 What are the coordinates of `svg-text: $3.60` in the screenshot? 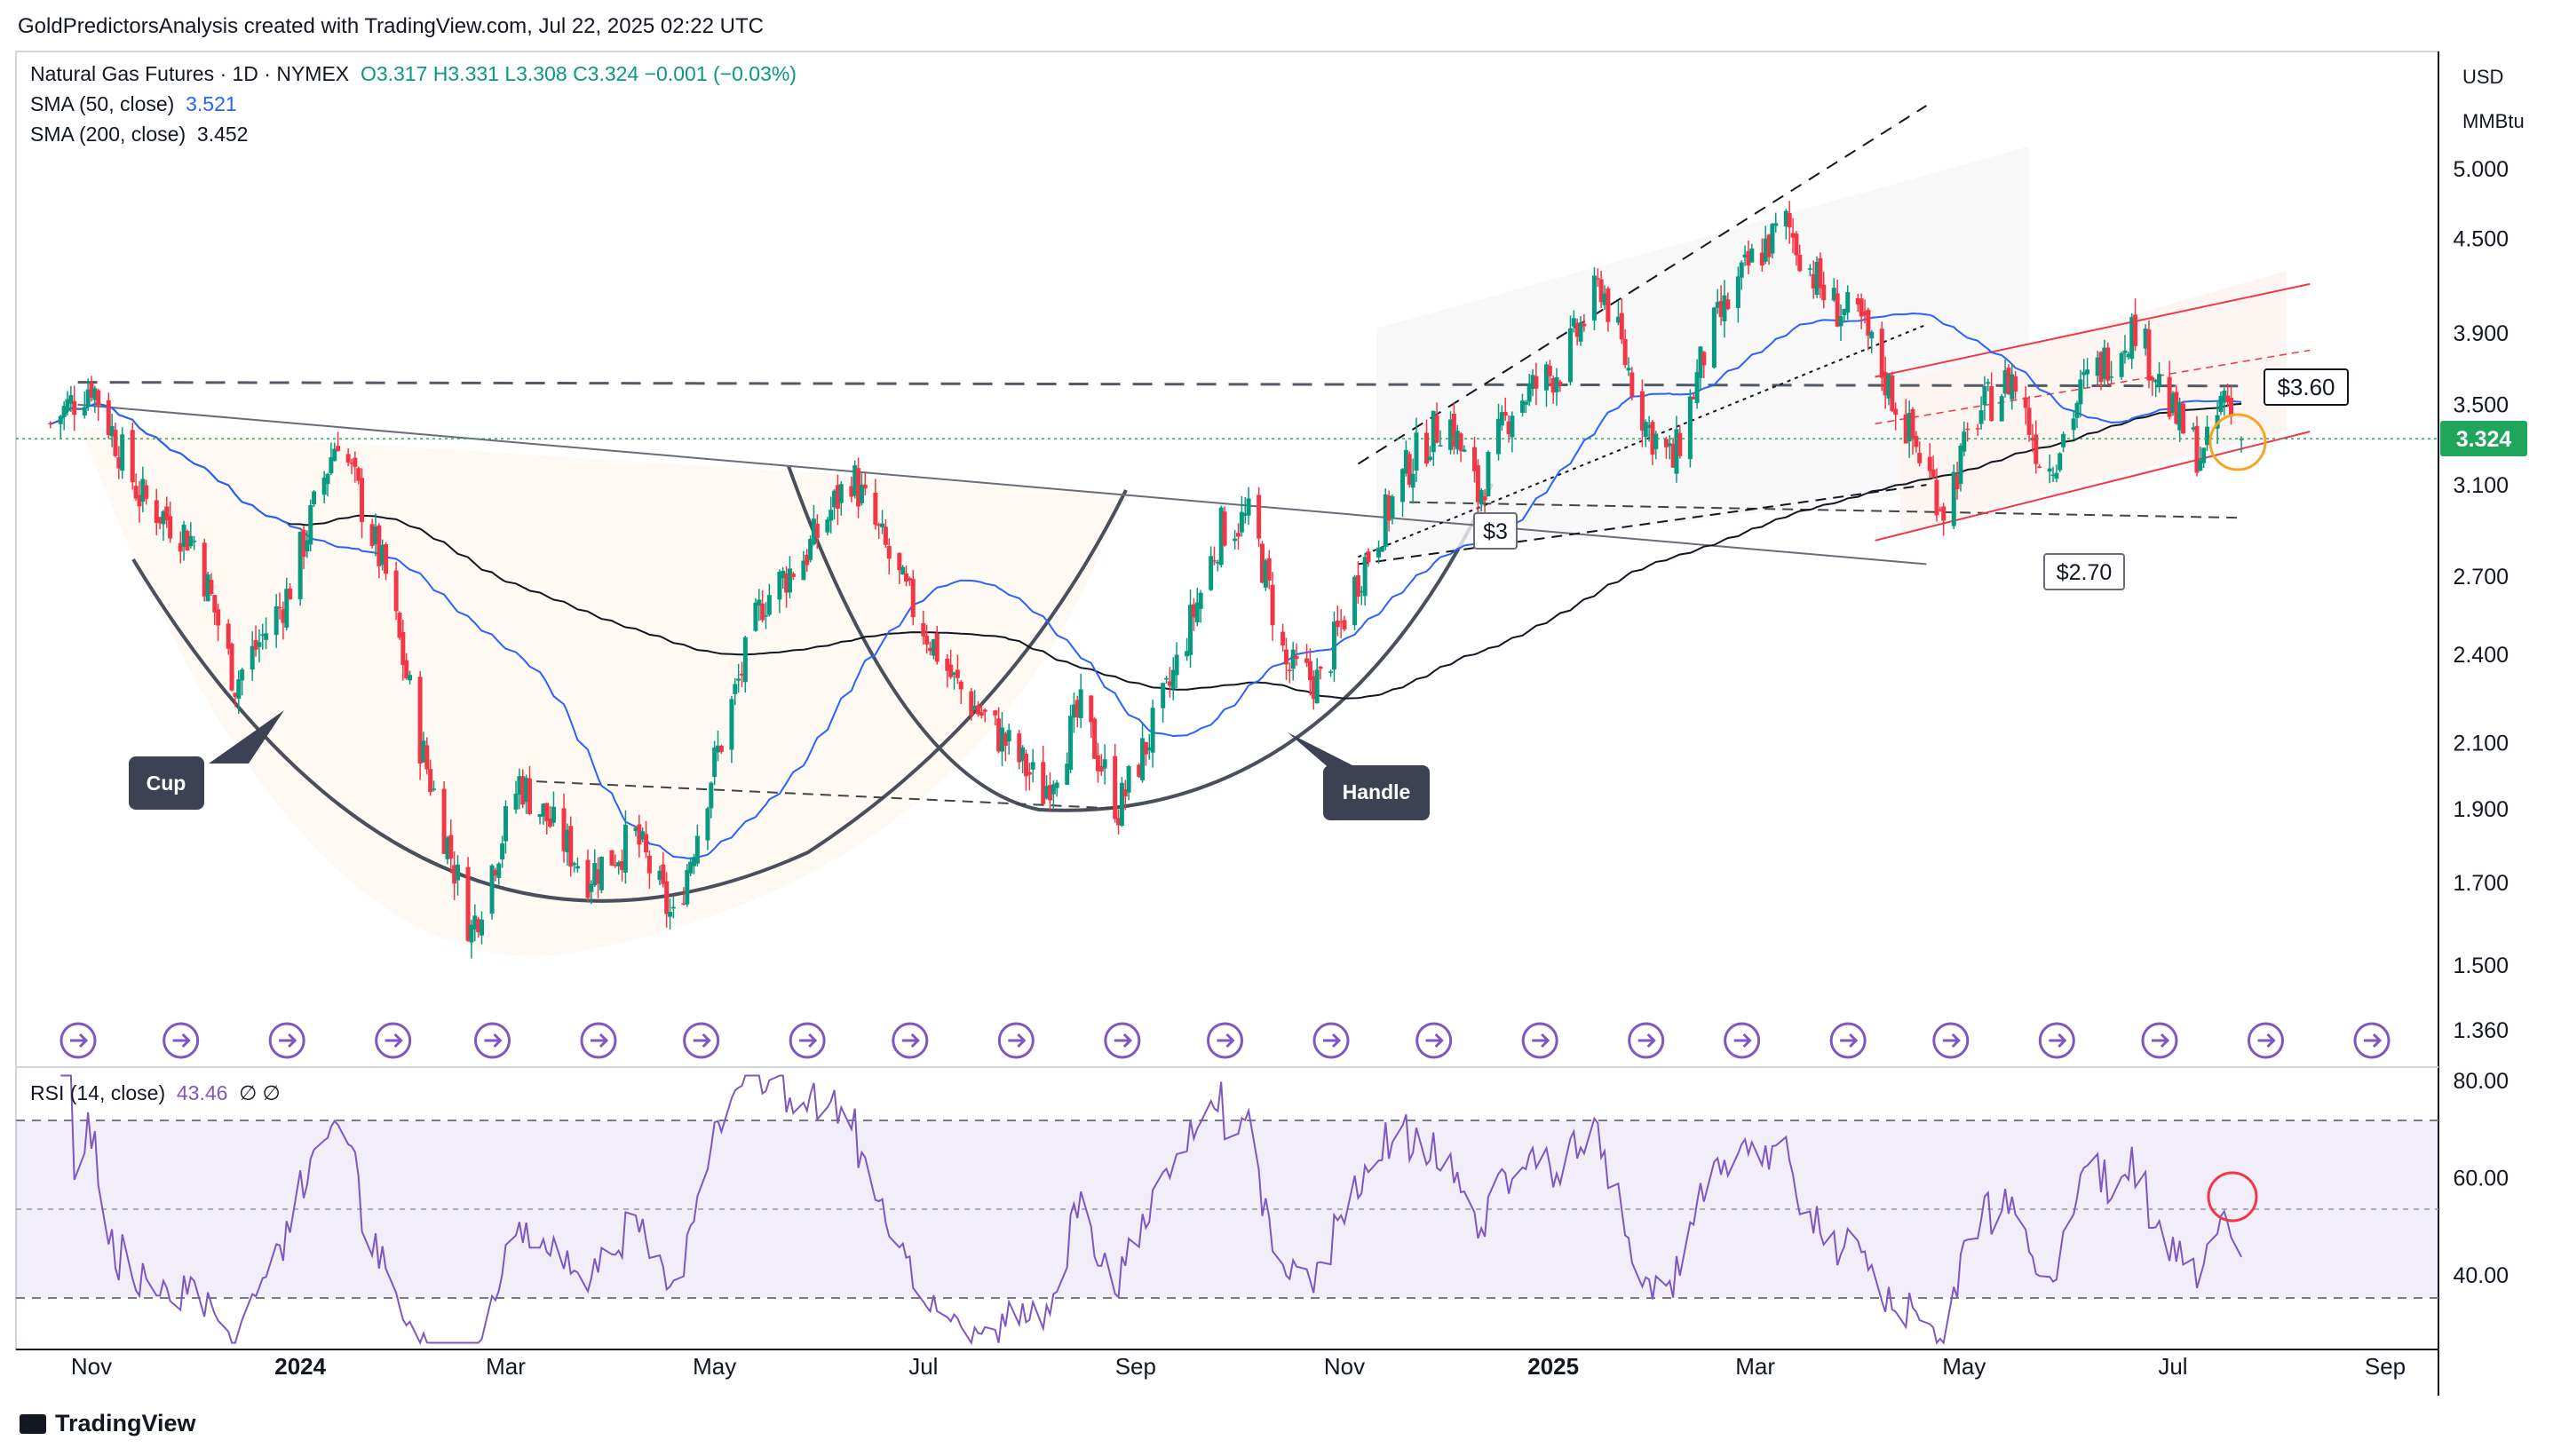 It's located at (2306, 387).